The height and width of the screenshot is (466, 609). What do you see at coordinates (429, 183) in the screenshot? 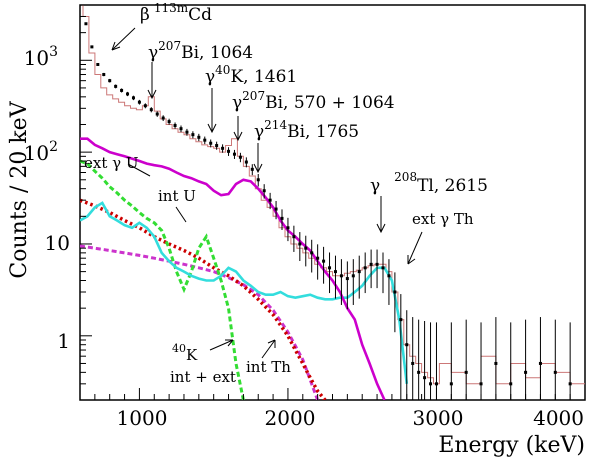
I see `annotation-tl2615: γ 208Tl, 2615` at bounding box center [429, 183].